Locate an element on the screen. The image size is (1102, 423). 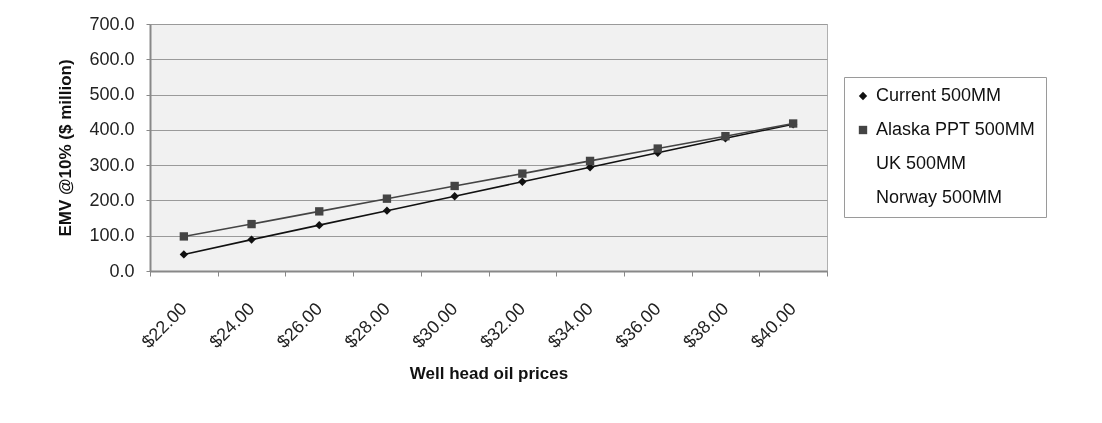
legend-label: Current 500MM is located at coordinates (939, 95).